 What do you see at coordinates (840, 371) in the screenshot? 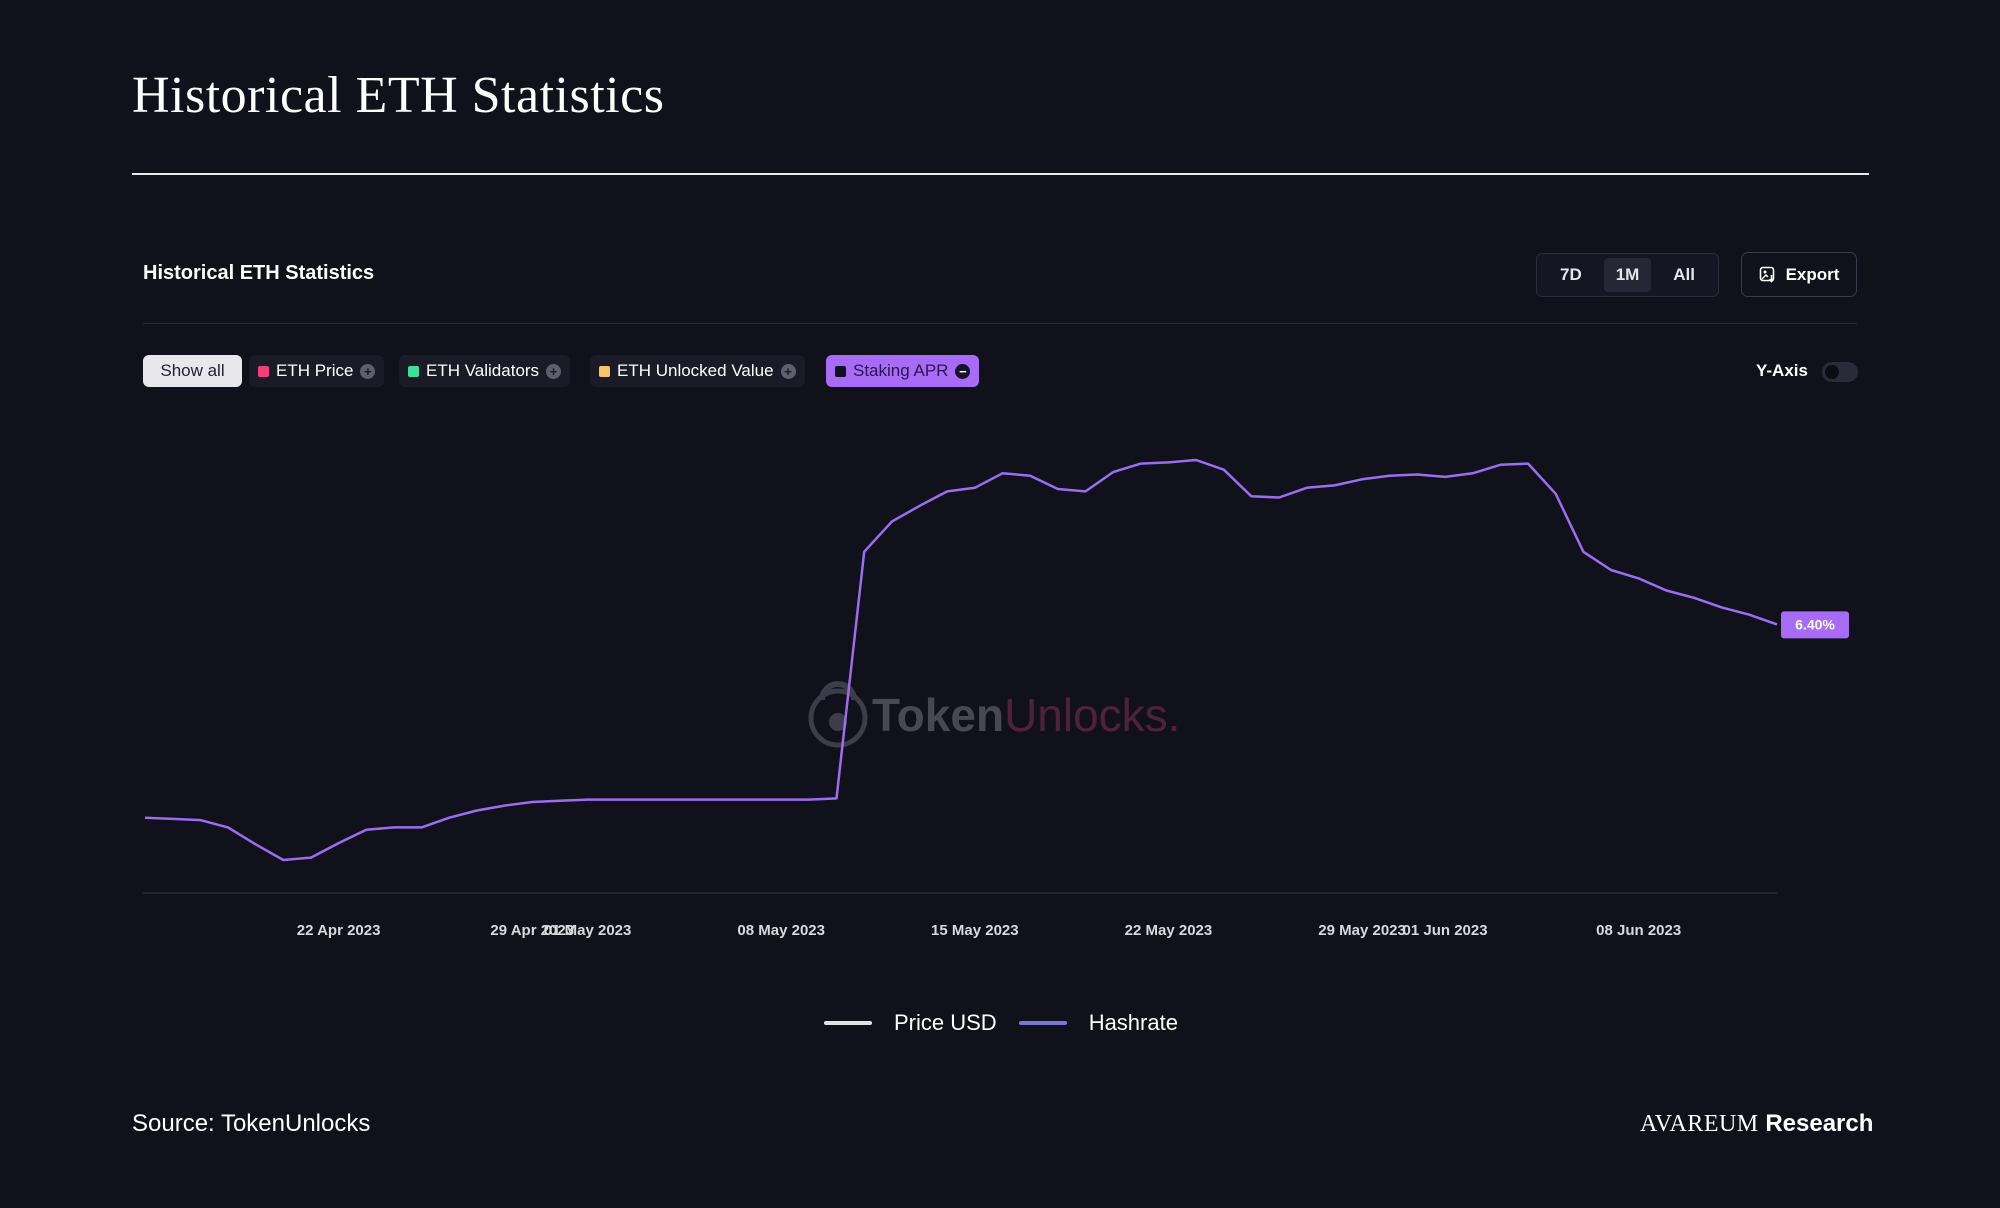
I see `staking-apr-color-swatch` at bounding box center [840, 371].